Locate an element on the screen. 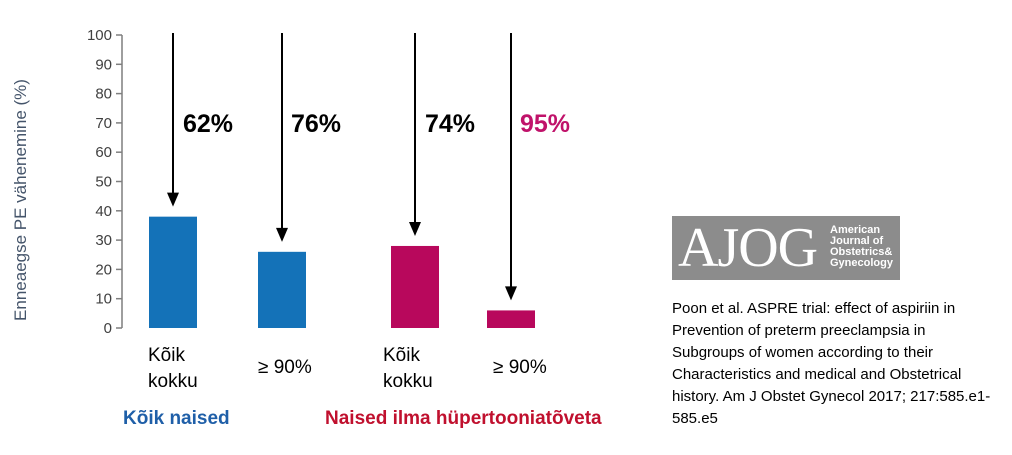 This screenshot has height=455, width=1012. y-tick-label: 30 is located at coordinates (103, 240).